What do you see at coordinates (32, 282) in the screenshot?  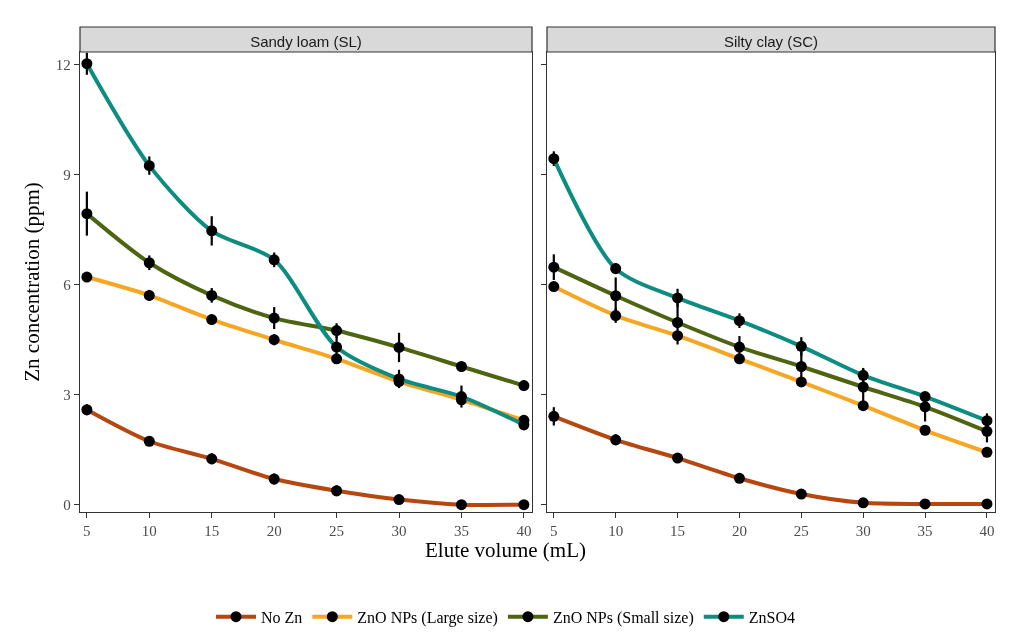 I see `y-axis-title: Zn concentration (ppm)` at bounding box center [32, 282].